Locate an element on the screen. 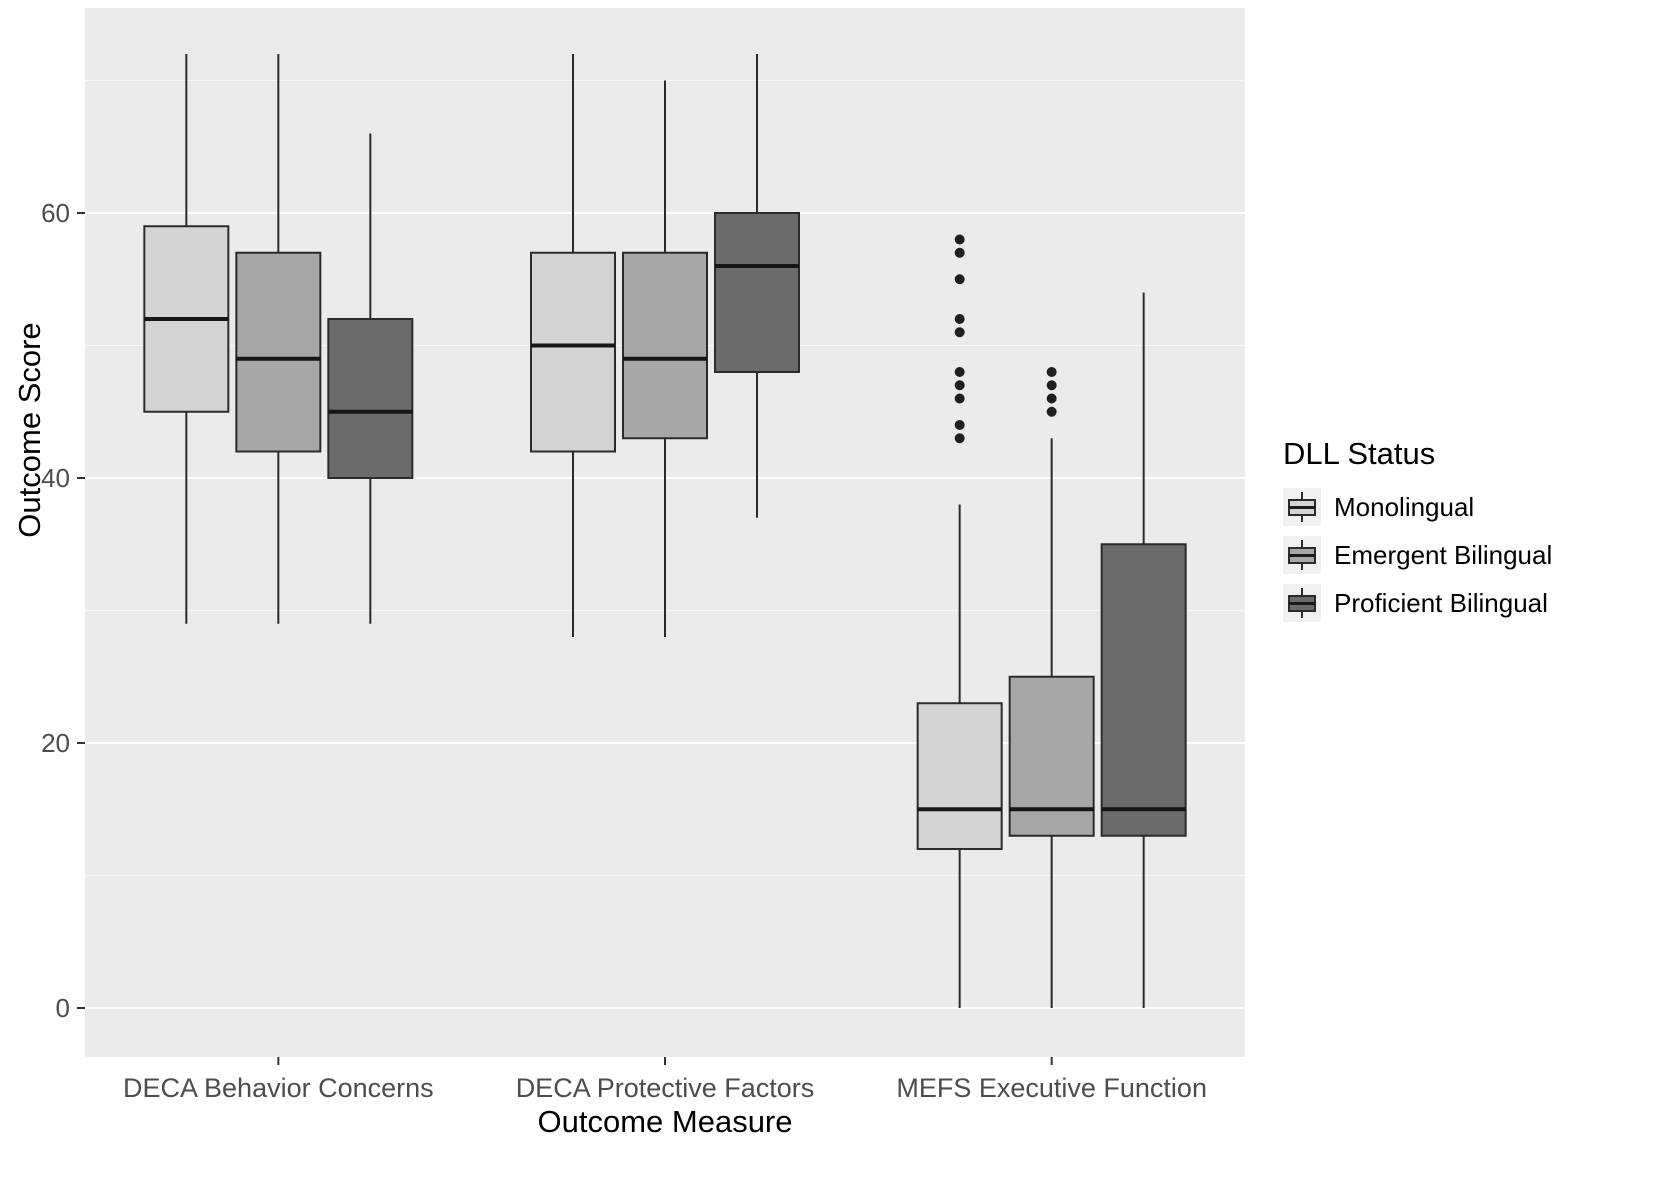 The image size is (1654, 1192). x-tick-label: MEFS Executive Function is located at coordinates (1051, 1088).